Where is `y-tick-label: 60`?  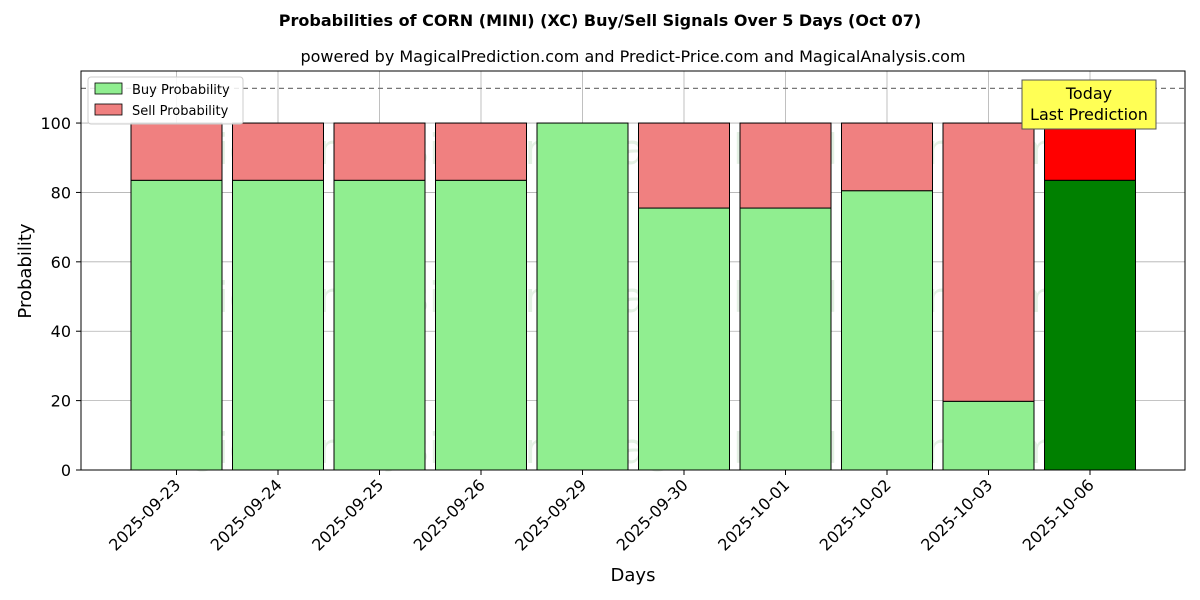
y-tick-label: 60 is located at coordinates (61, 262).